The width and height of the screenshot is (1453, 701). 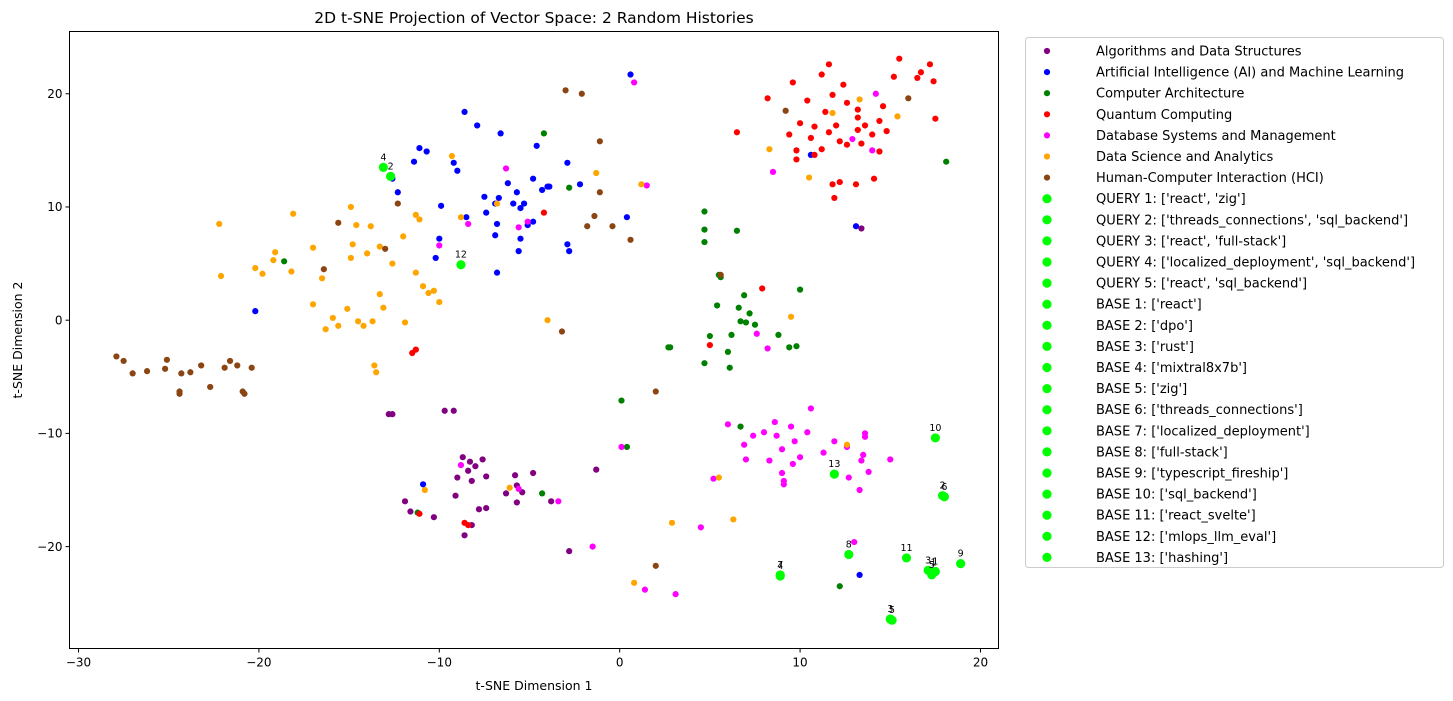 What do you see at coordinates (780, 566) in the screenshot?
I see `point-annotation: 4` at bounding box center [780, 566].